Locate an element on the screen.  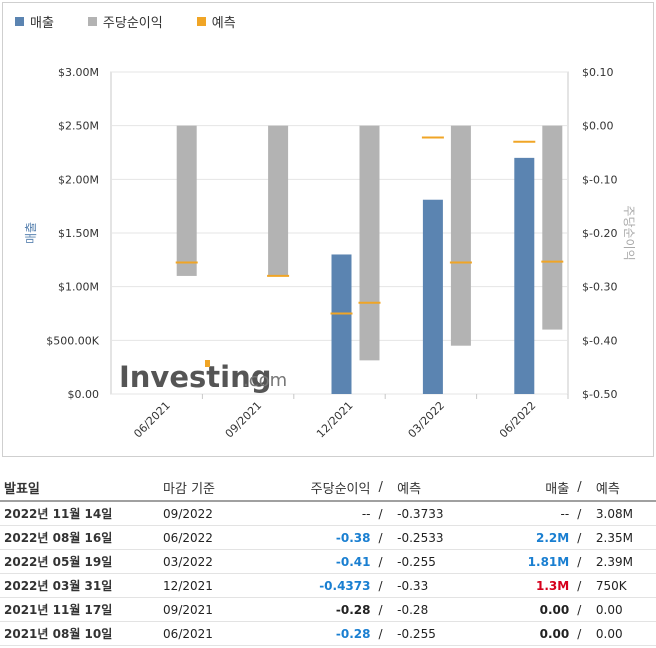
left-axis-title: 매출 is located at coordinates (31, 233).